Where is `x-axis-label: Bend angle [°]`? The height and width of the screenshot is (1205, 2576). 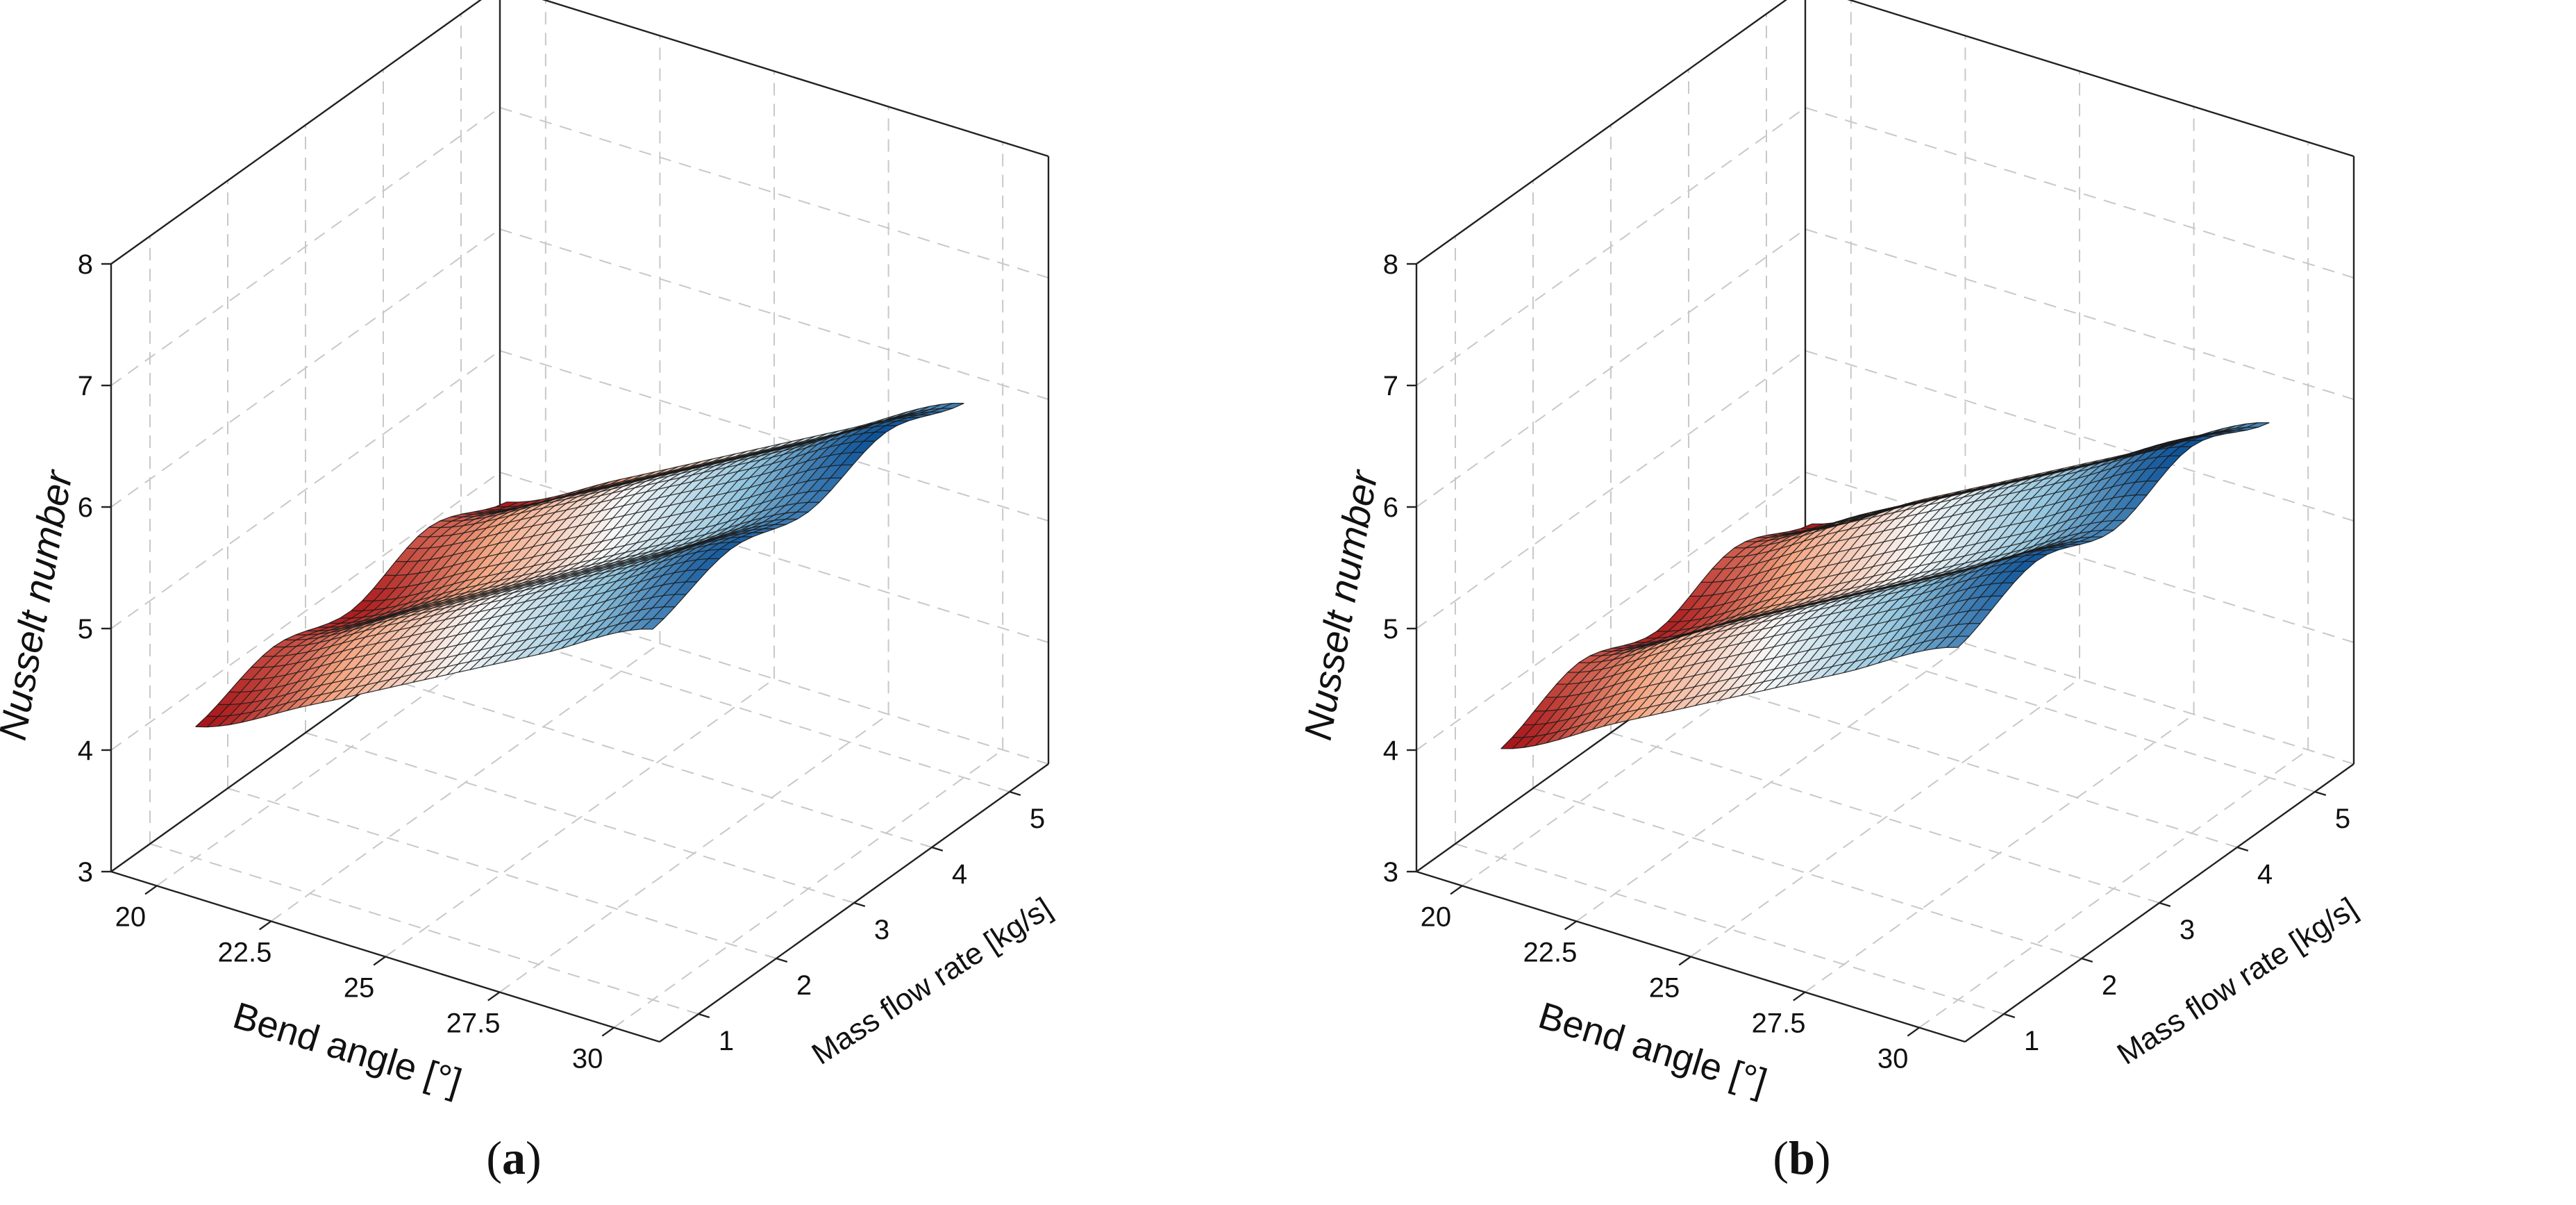
x-axis-label: Bend angle [°] is located at coordinates (1653, 1049).